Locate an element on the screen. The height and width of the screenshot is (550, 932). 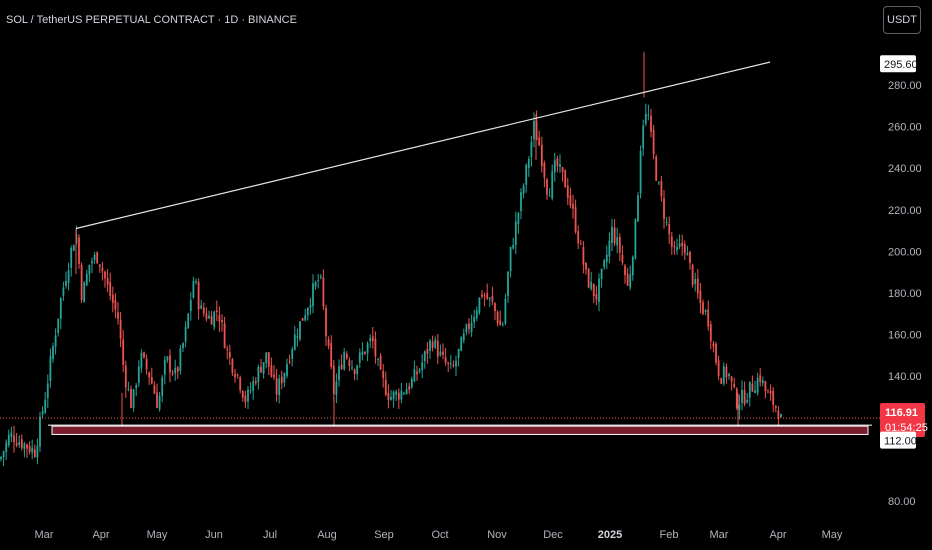
time-tick-label: Mar is located at coordinates (719, 535).